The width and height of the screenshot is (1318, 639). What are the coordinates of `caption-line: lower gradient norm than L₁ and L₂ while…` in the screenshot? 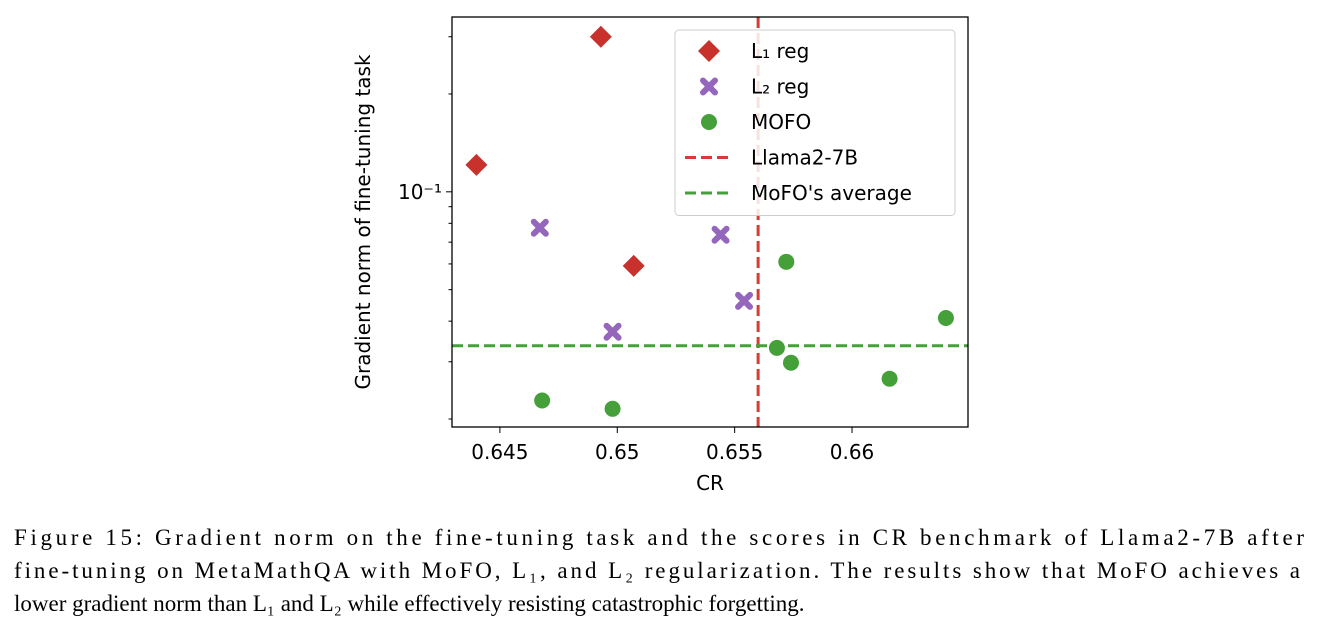 It's located at (409, 603).